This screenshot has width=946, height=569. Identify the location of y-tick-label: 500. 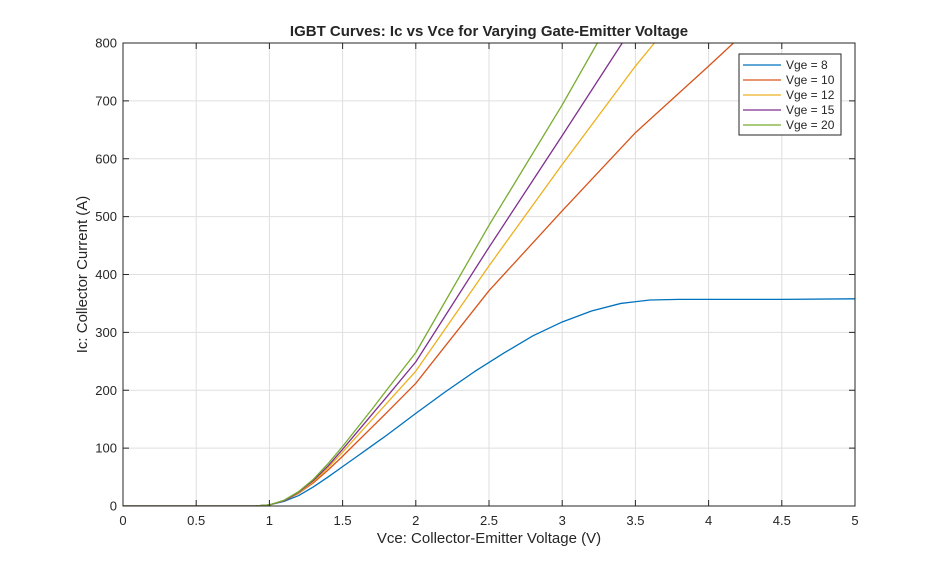
(106, 216).